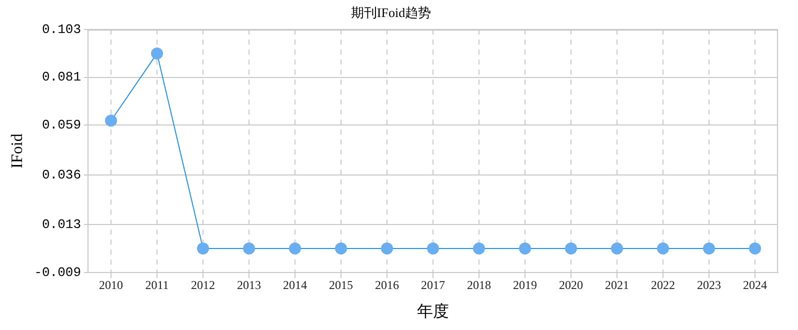 Image resolution: width=798 pixels, height=330 pixels. Describe the element at coordinates (755, 285) in the screenshot. I see `x-tick-label: 2024` at that location.